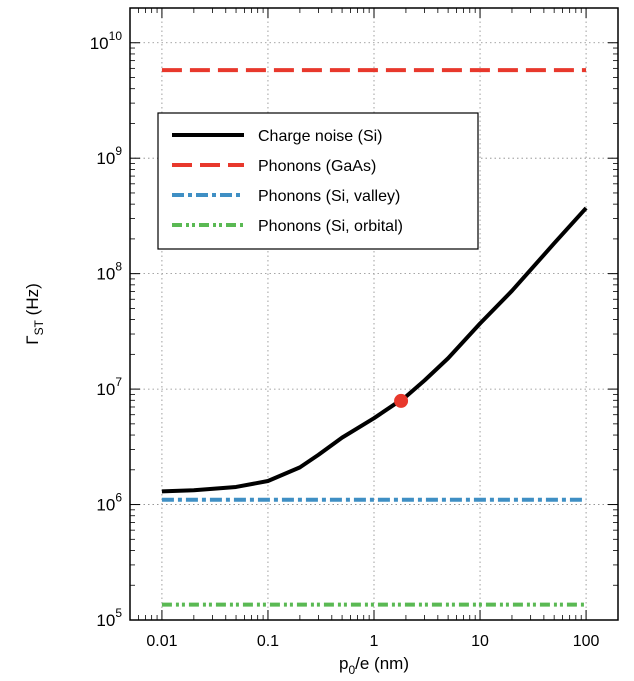  Describe the element at coordinates (343, 663) in the screenshot. I see `x-axis-label-main: p` at that location.